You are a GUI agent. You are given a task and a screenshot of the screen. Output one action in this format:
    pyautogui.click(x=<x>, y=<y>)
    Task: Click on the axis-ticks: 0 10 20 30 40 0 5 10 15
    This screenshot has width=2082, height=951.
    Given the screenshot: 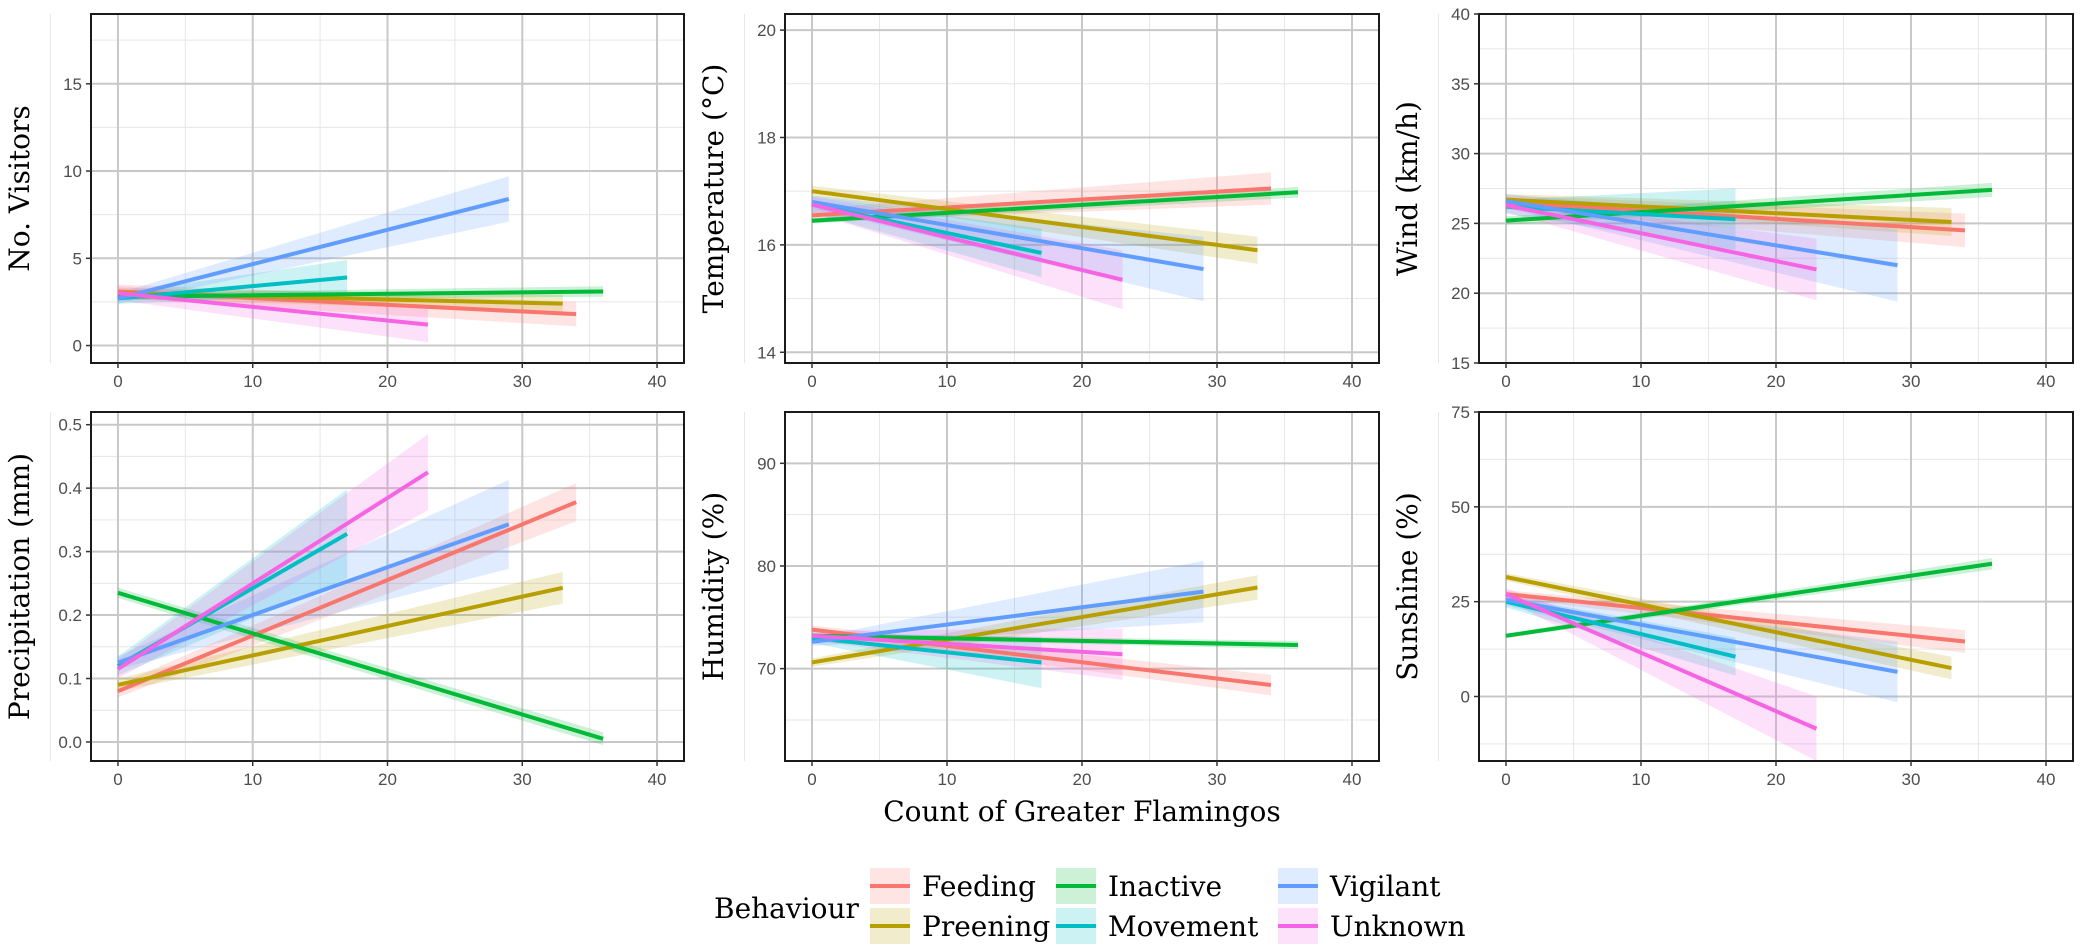 What is the action you would take?
    pyautogui.click(x=364, y=233)
    